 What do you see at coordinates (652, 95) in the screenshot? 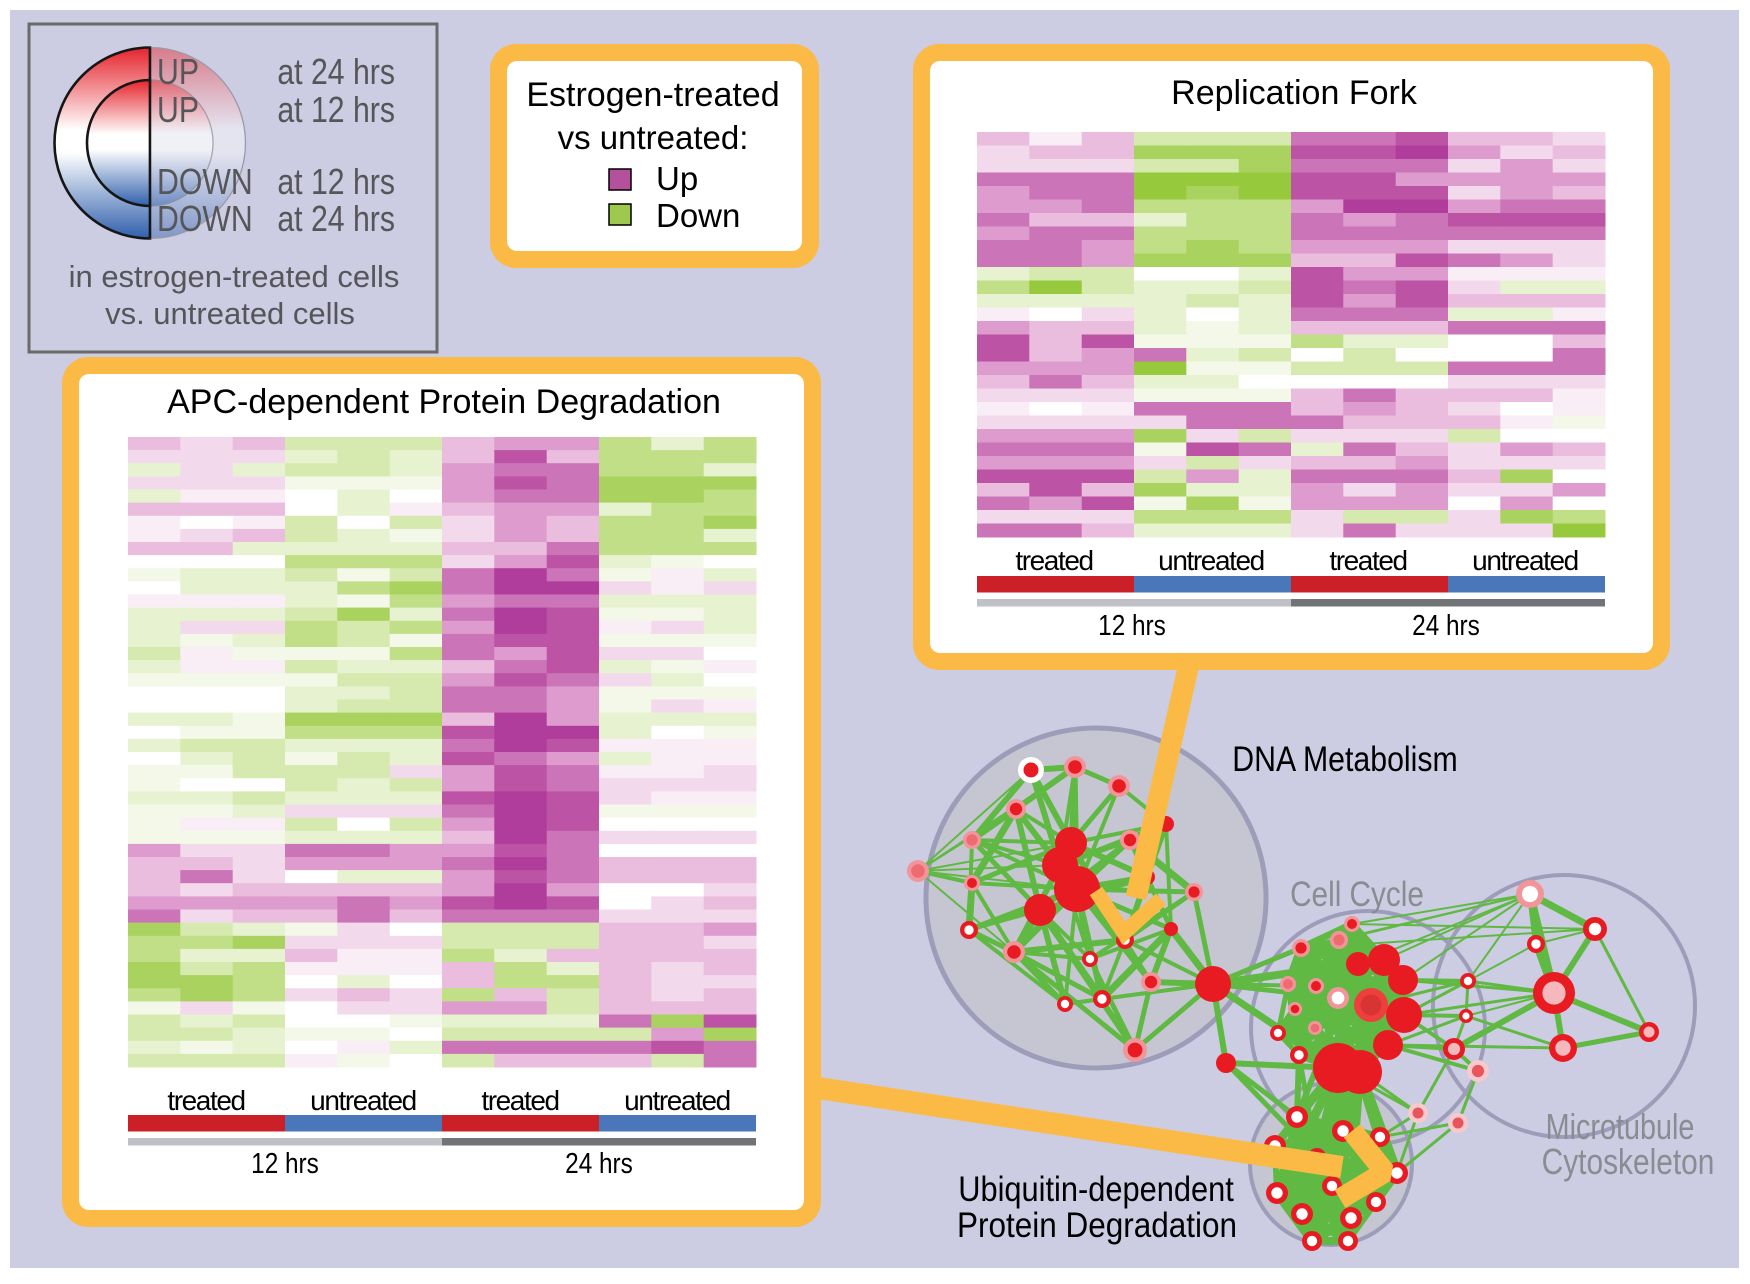
I see `svg-text: Estrogen-treated` at bounding box center [652, 95].